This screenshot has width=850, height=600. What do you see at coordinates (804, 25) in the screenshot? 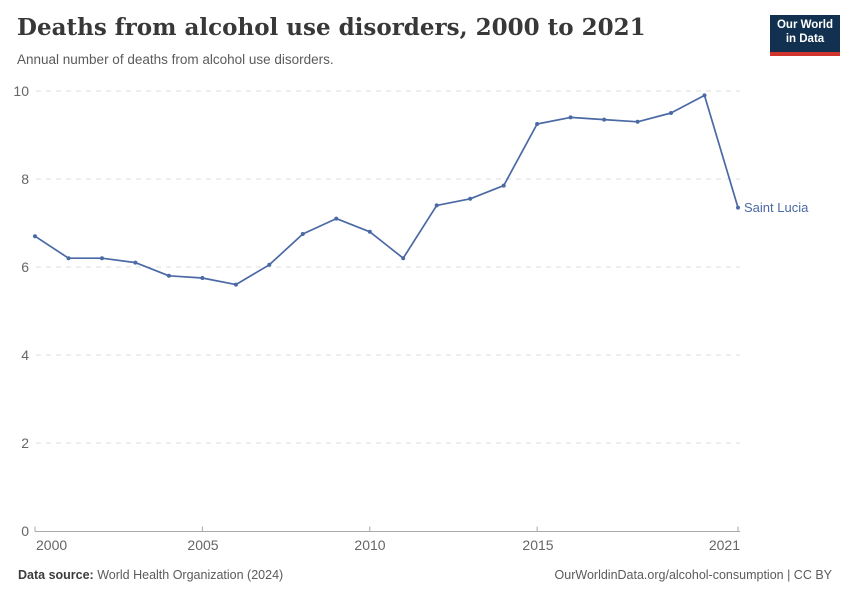
I see `owid-logo-line1: Our World` at bounding box center [804, 25].